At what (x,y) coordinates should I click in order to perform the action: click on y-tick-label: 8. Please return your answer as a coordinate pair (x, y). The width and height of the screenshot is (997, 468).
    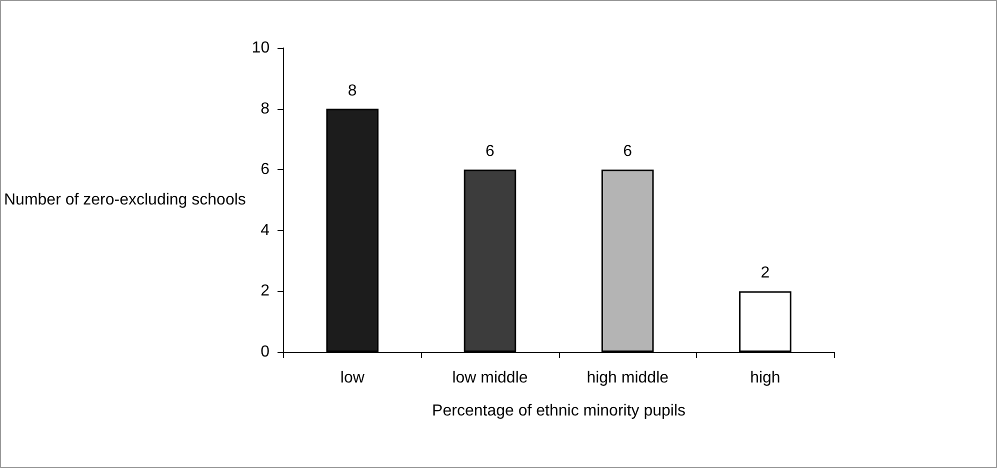
    Looking at the image, I should click on (265, 109).